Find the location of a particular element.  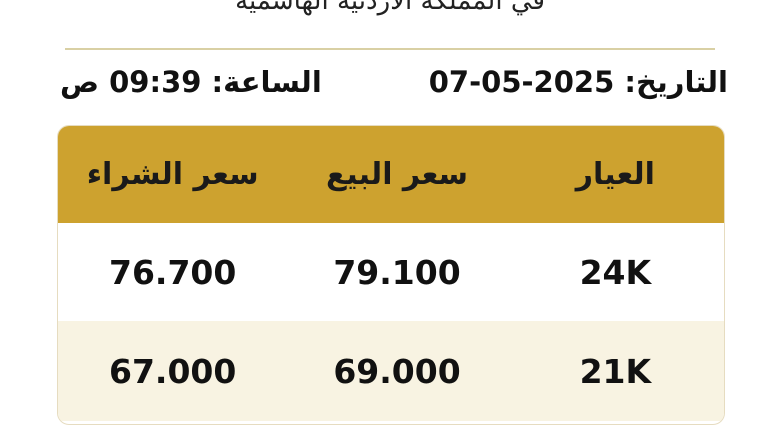

time-value: 09:39 ص is located at coordinates (131, 82).